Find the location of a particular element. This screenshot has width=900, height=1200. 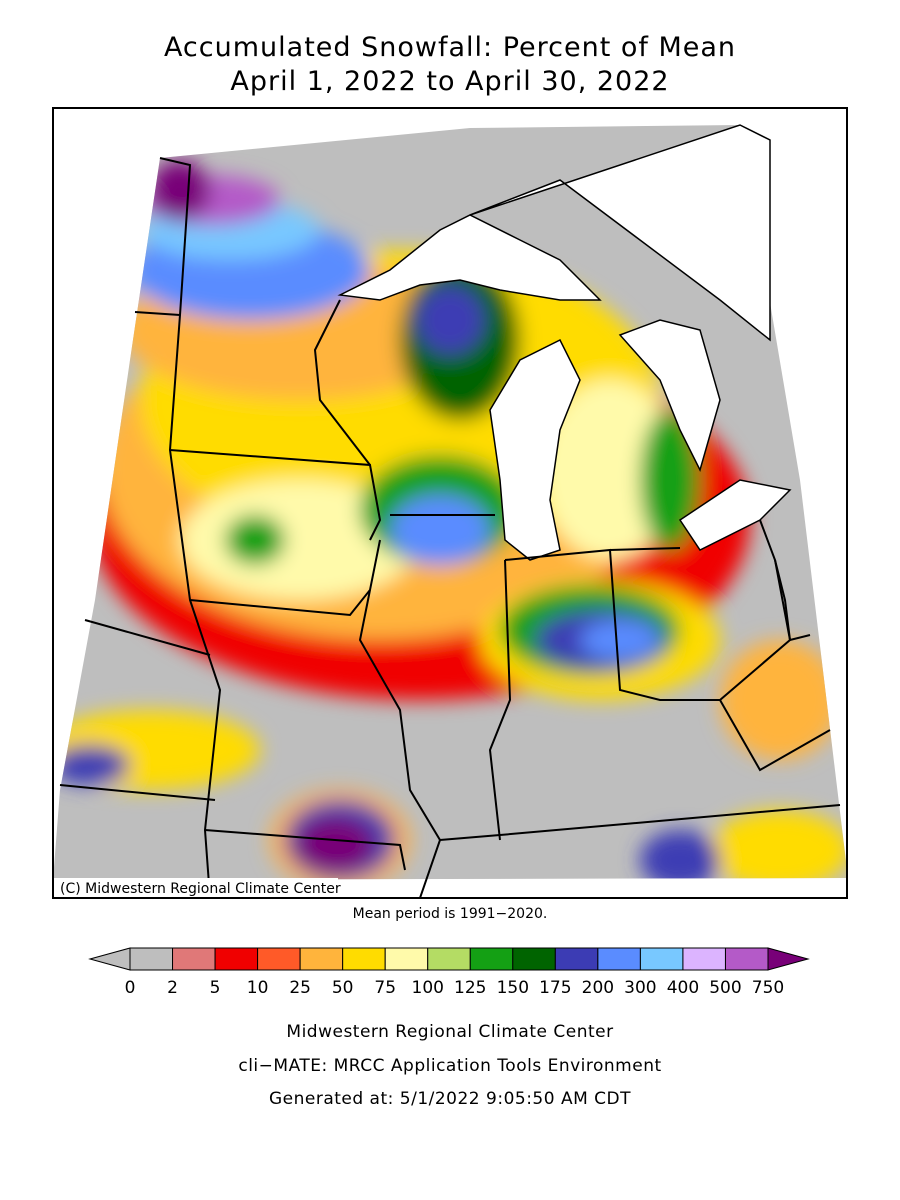

footer-line: Generated at: 5/1/2022 9:05:50 AM CDT is located at coordinates (450, 1099).